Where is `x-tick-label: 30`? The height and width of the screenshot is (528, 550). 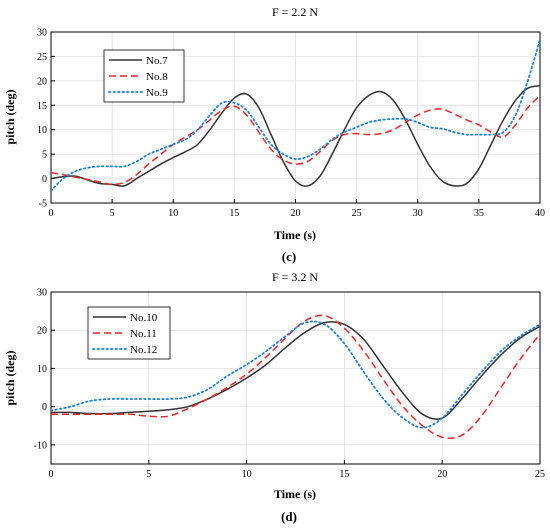
x-tick-label: 30 is located at coordinates (418, 213).